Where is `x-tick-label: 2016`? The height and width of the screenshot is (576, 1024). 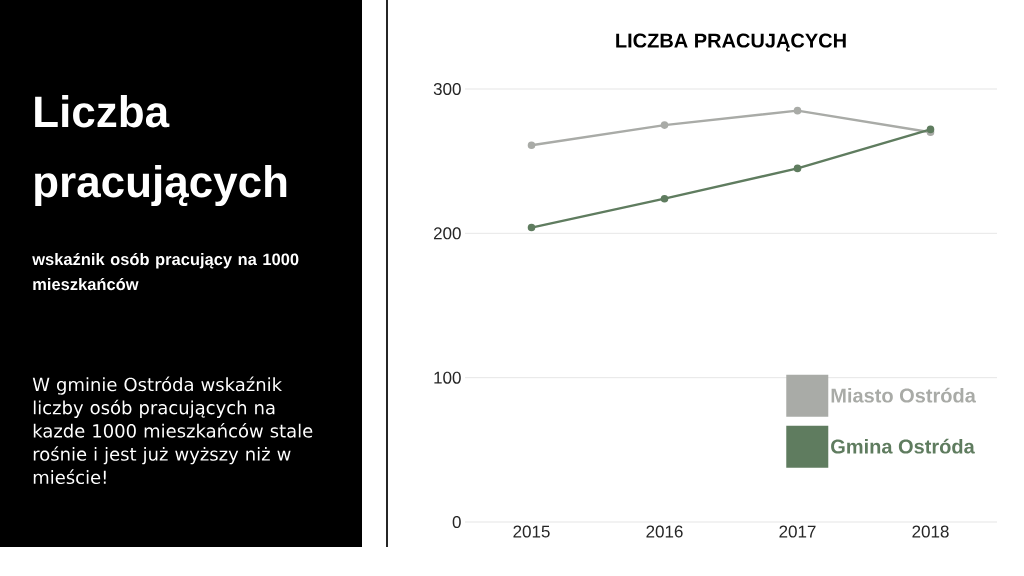
x-tick-label: 2016 is located at coordinates (664, 531).